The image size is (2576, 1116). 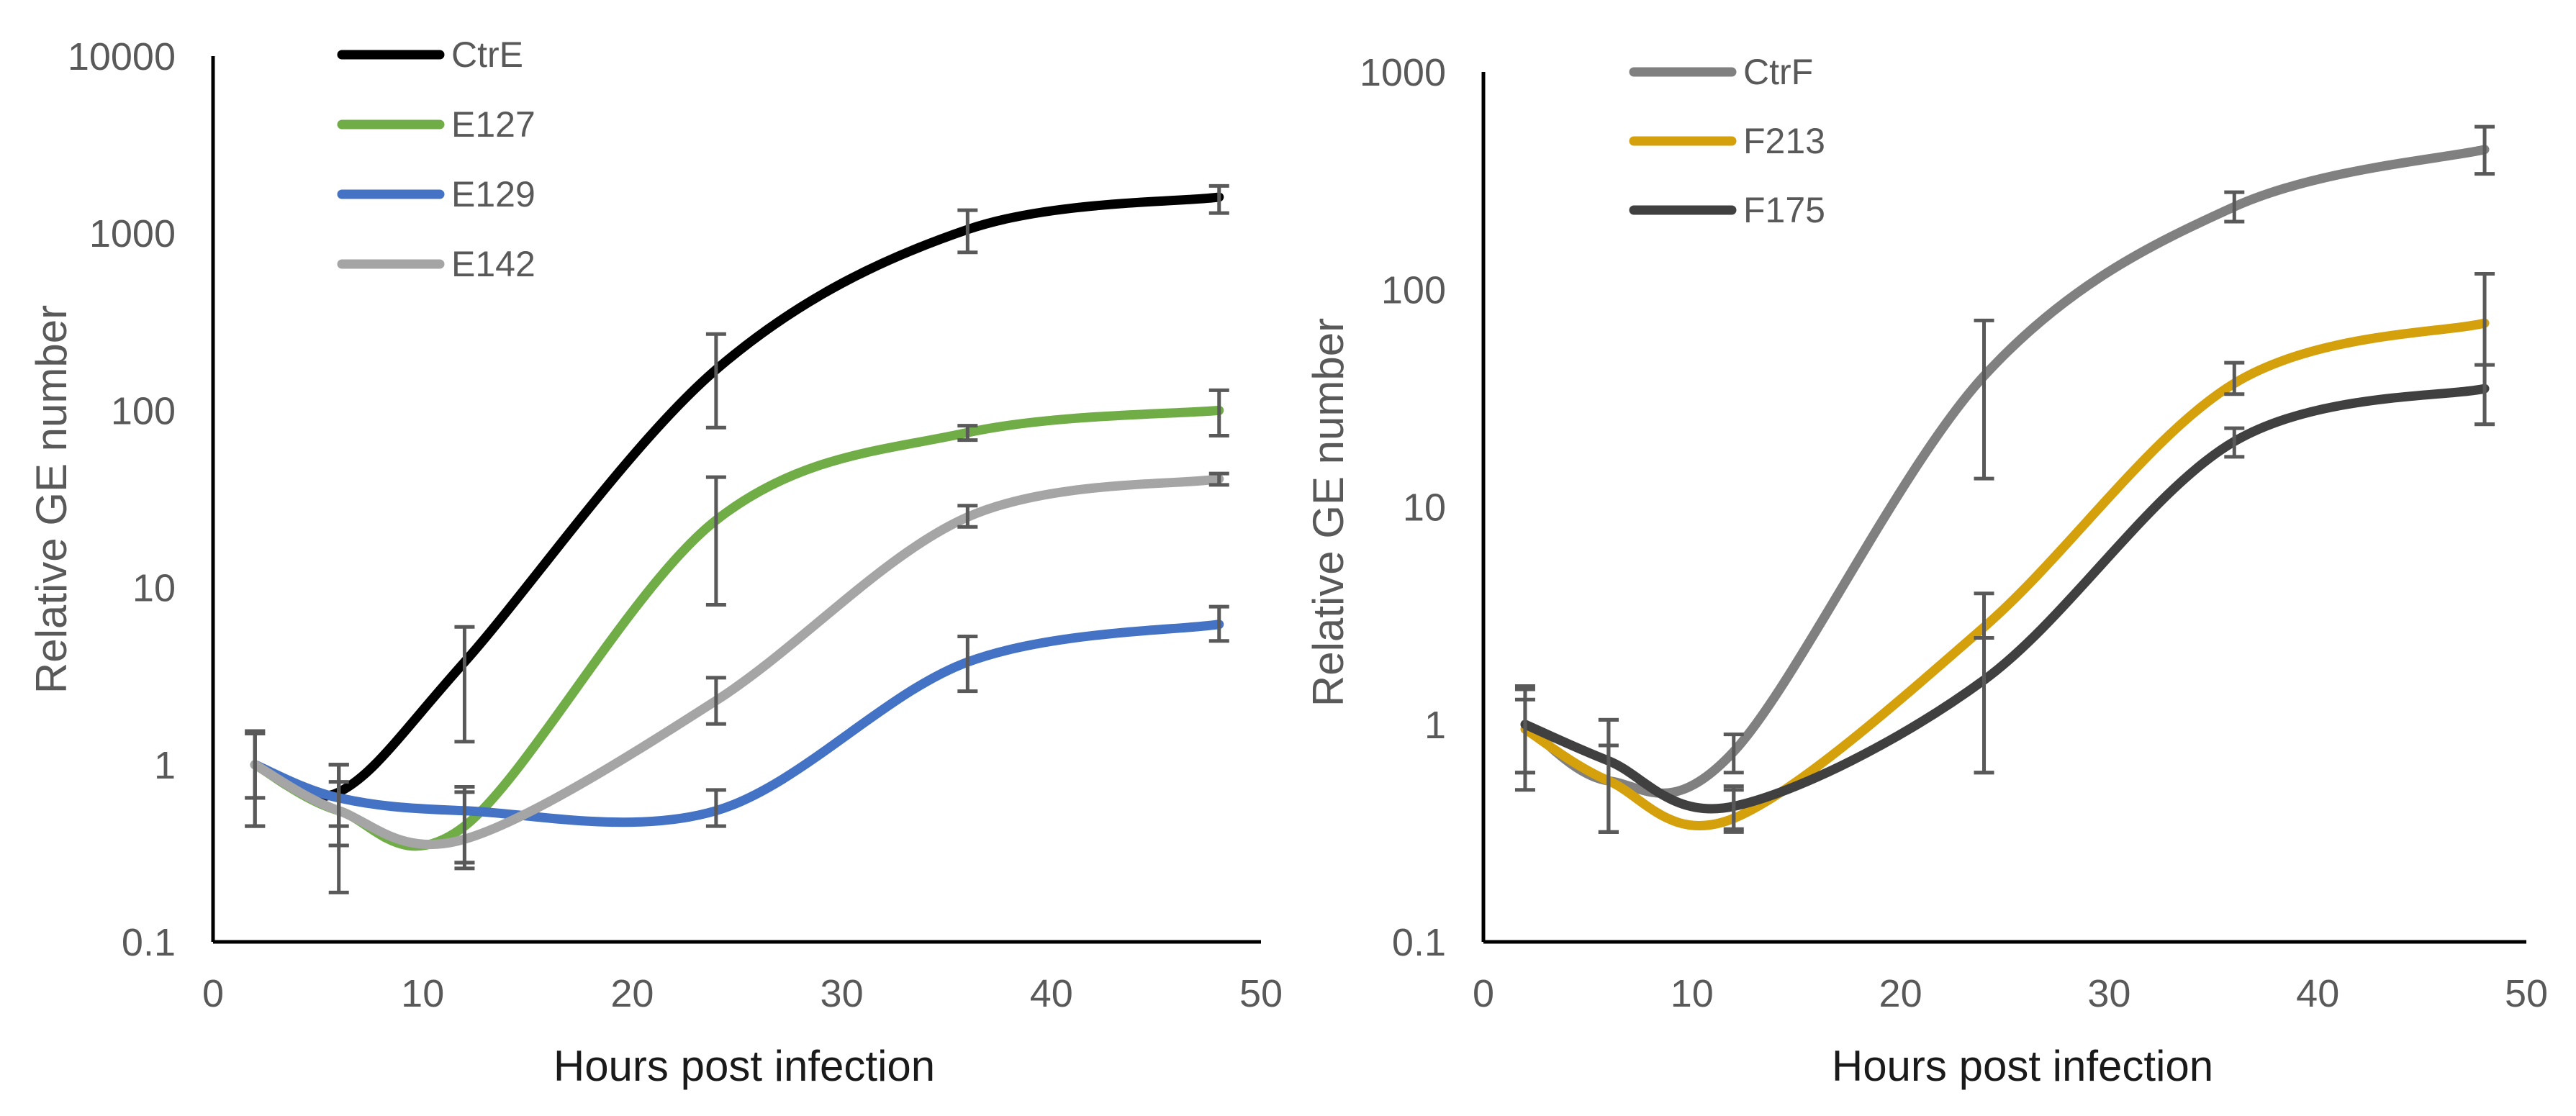 I want to click on chart-left-x-tick-label: 10, so click(x=423, y=993).